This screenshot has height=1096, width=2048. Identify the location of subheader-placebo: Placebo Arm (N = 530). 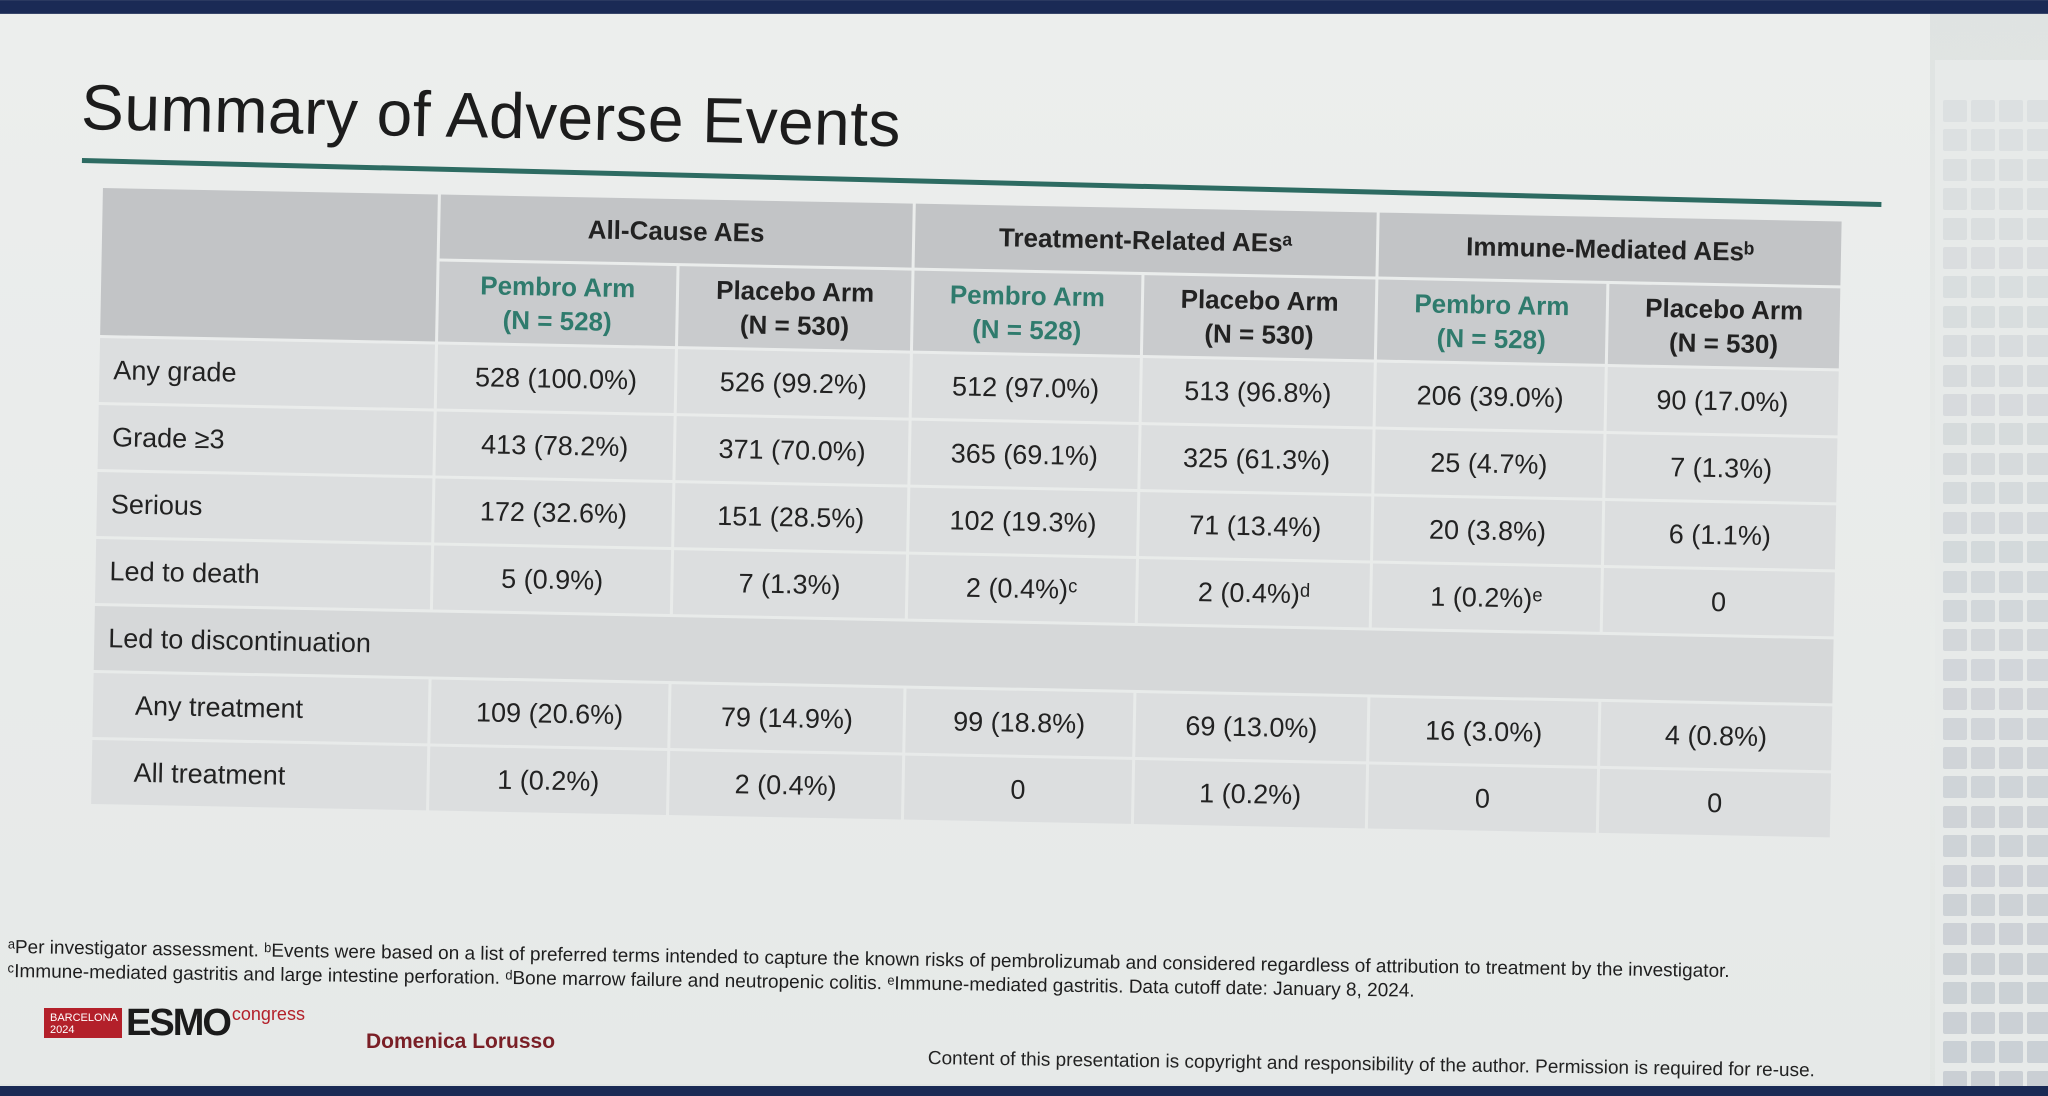
(795, 308).